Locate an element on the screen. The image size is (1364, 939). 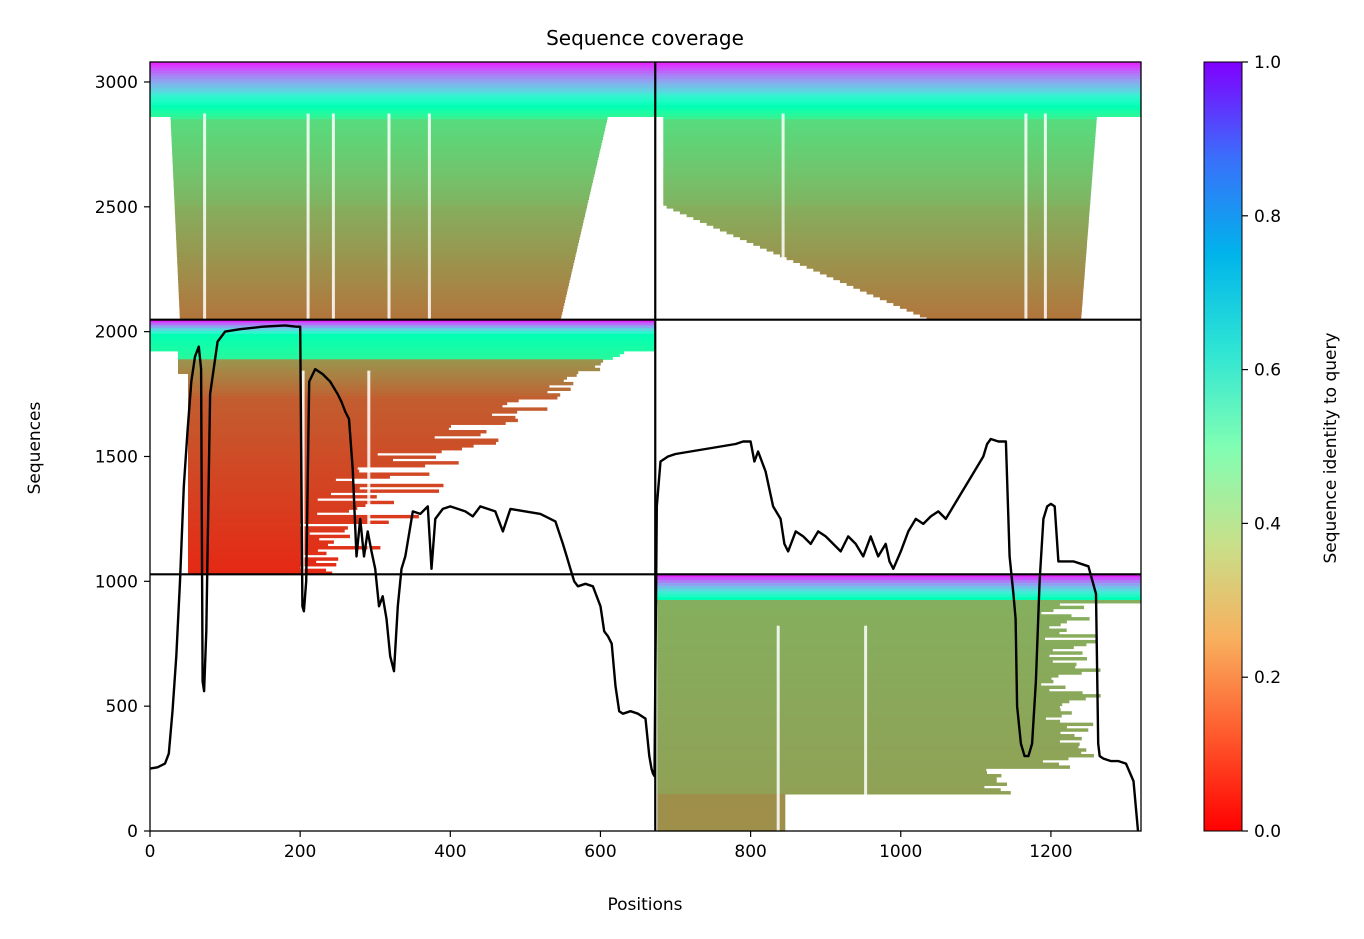
y-tick-label: 2000 is located at coordinates (116, 333).